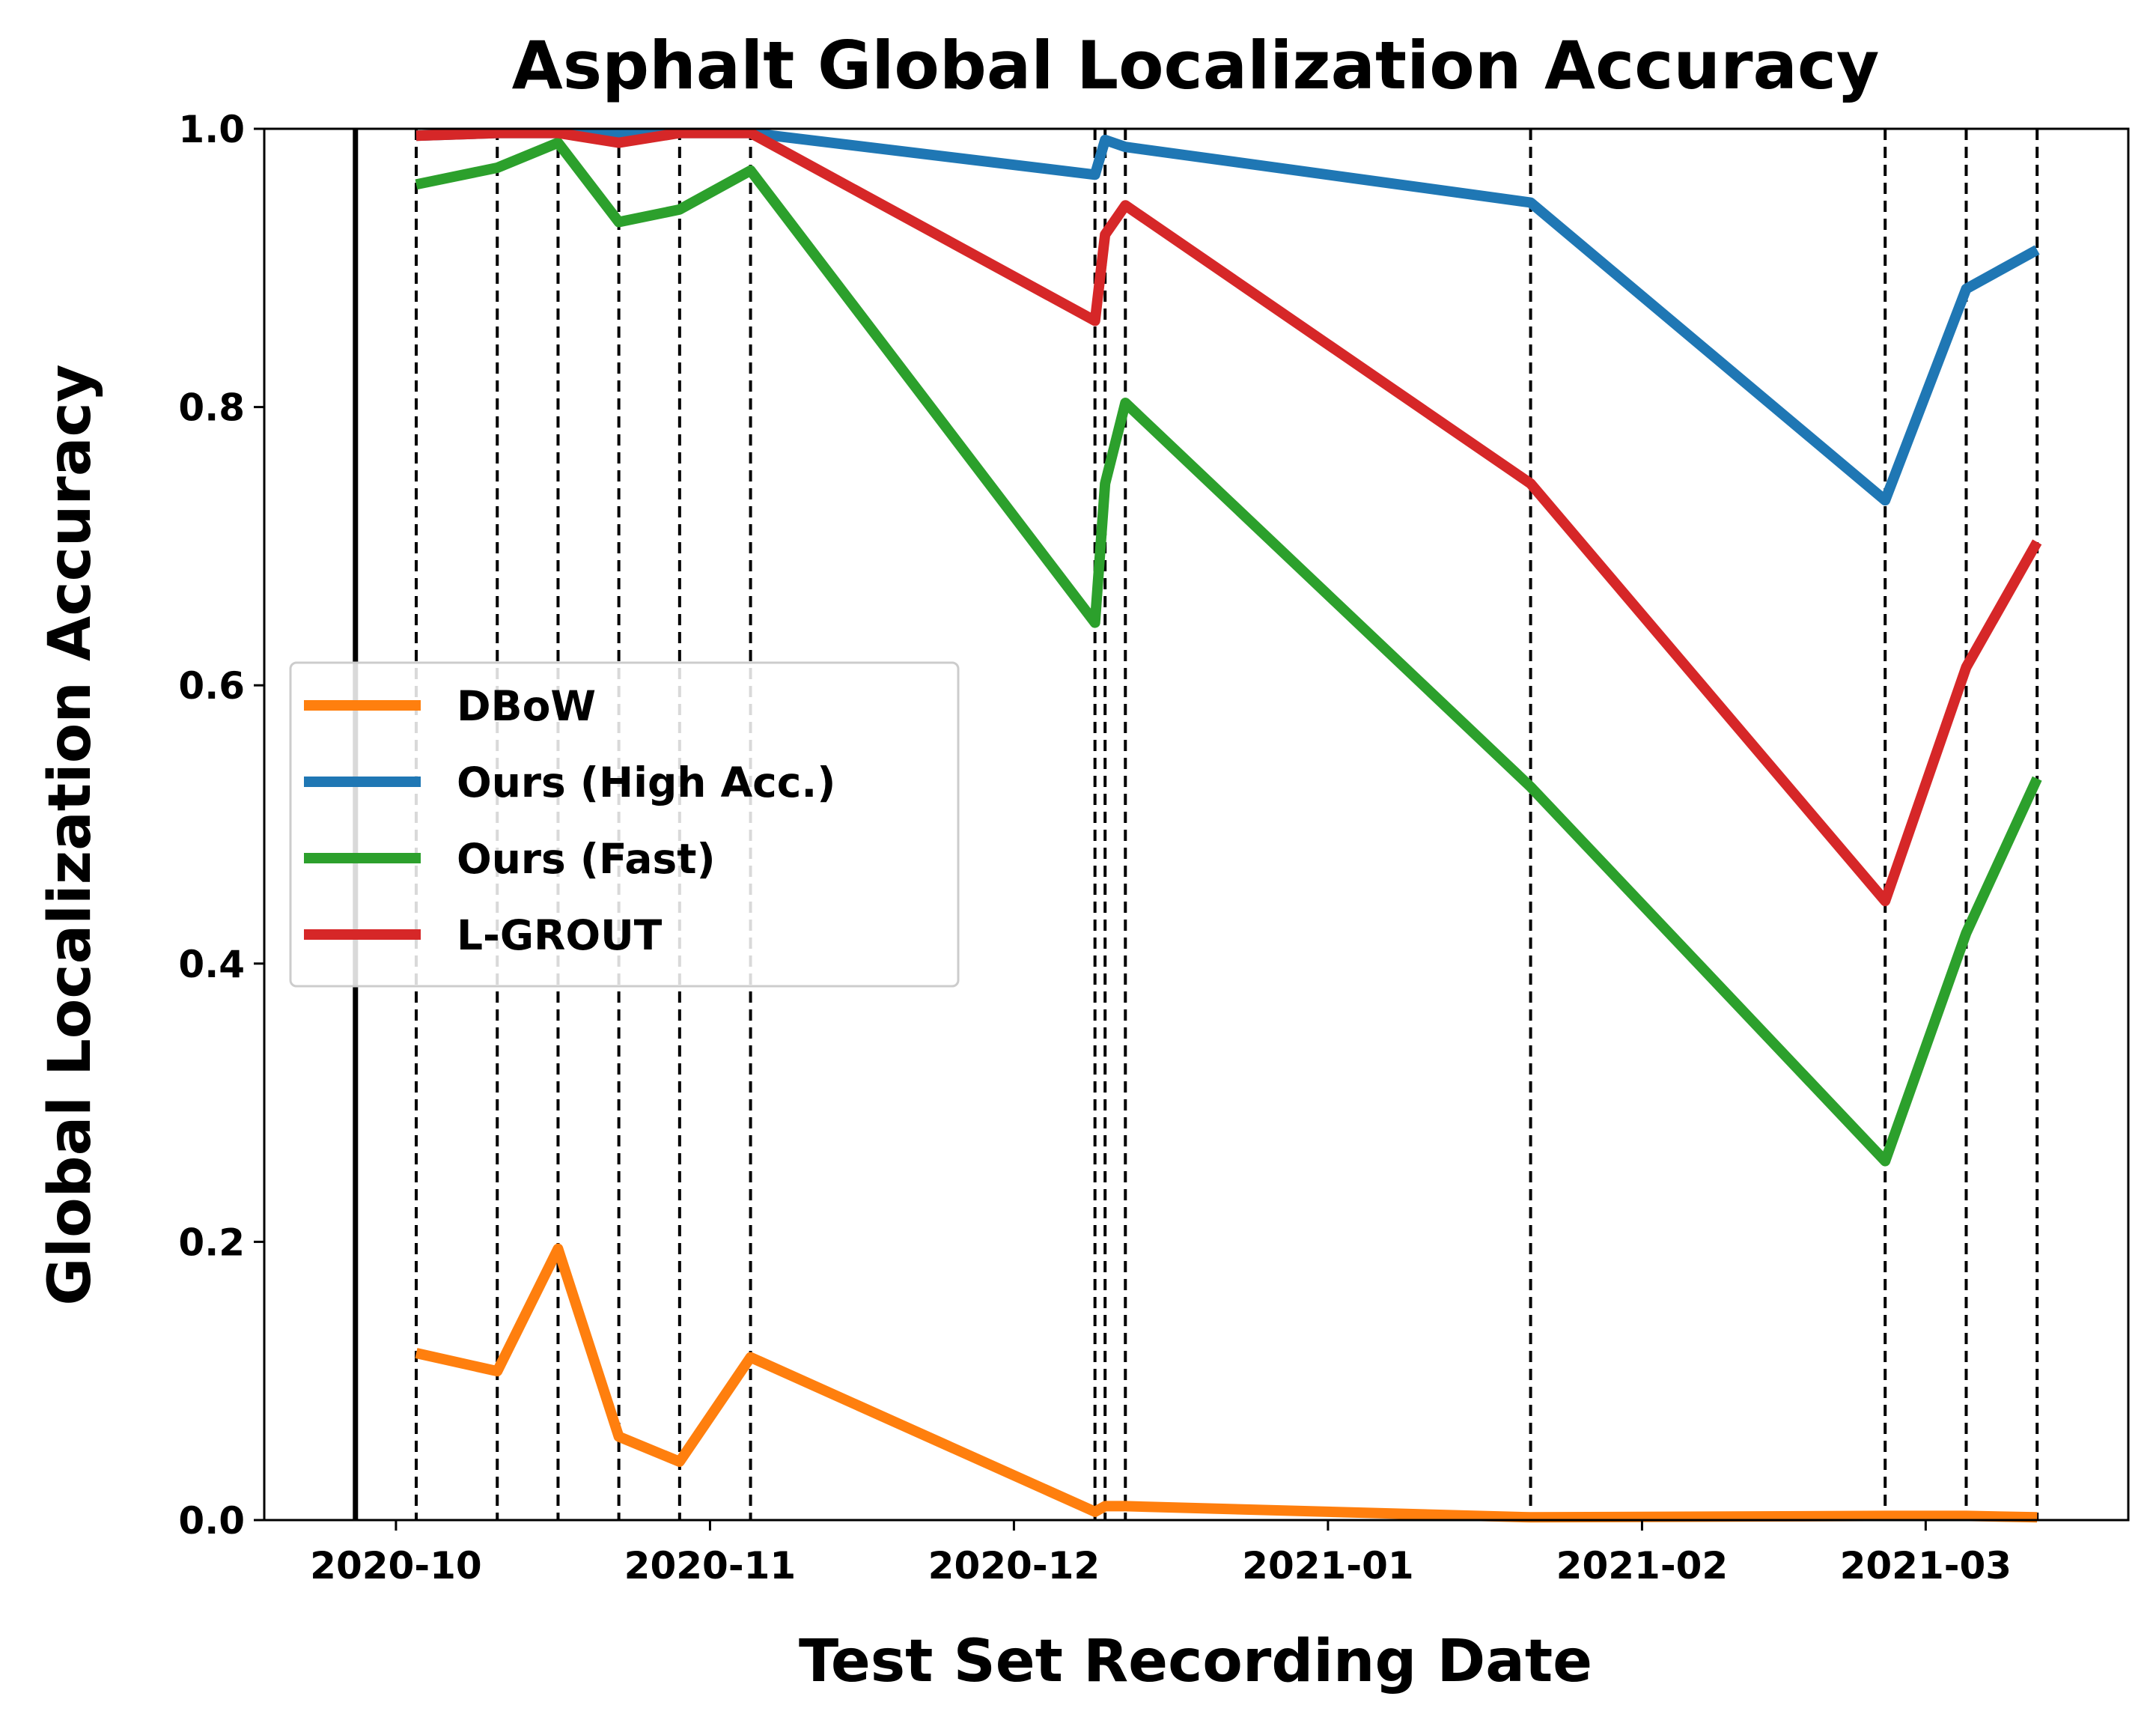 The width and height of the screenshot is (2156, 1732). Describe the element at coordinates (560, 935) in the screenshot. I see `legend-label: L-GROUT` at that location.